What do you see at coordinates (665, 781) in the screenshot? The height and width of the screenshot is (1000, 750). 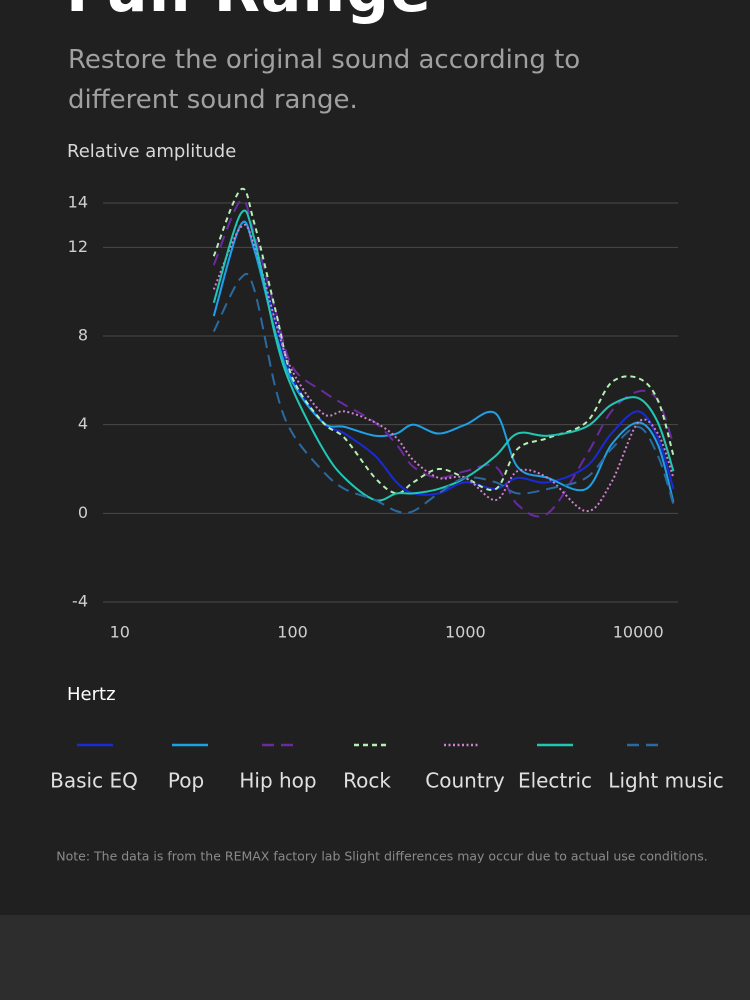 I see `legend-label: Light music` at bounding box center [665, 781].